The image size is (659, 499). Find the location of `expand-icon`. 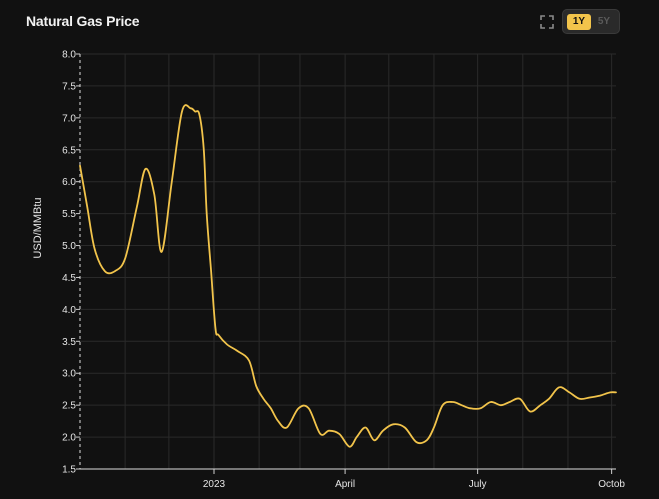

expand-icon is located at coordinates (547, 22).